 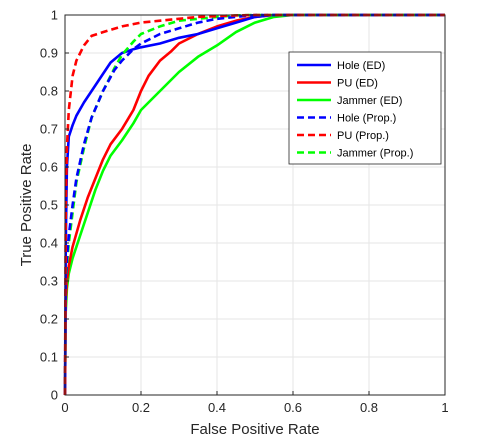 I want to click on y-tick-label: 0.1, so click(x=49, y=357).